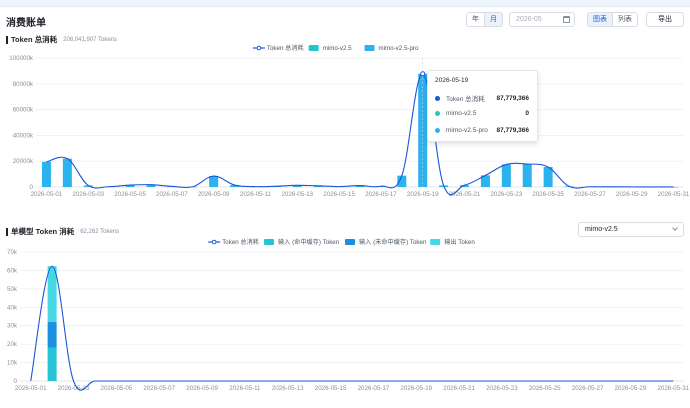  What do you see at coordinates (345, 3) in the screenshot?
I see `top-banner` at bounding box center [345, 3].